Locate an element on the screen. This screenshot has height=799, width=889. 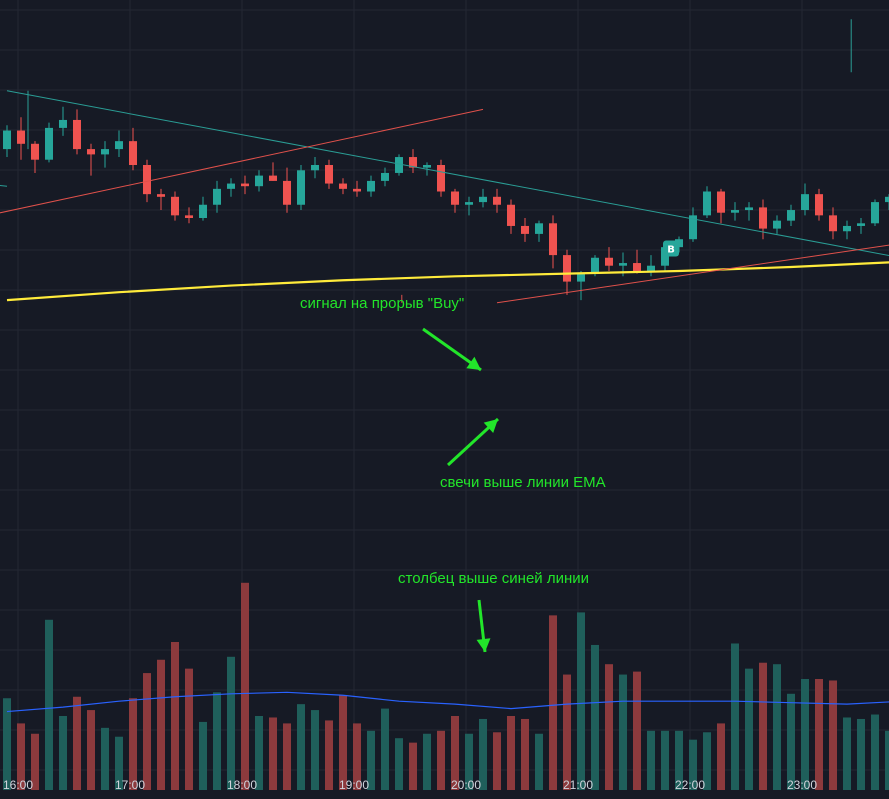
annotation-volume-above-blue: столбец выше синей линии is located at coordinates (493, 578).